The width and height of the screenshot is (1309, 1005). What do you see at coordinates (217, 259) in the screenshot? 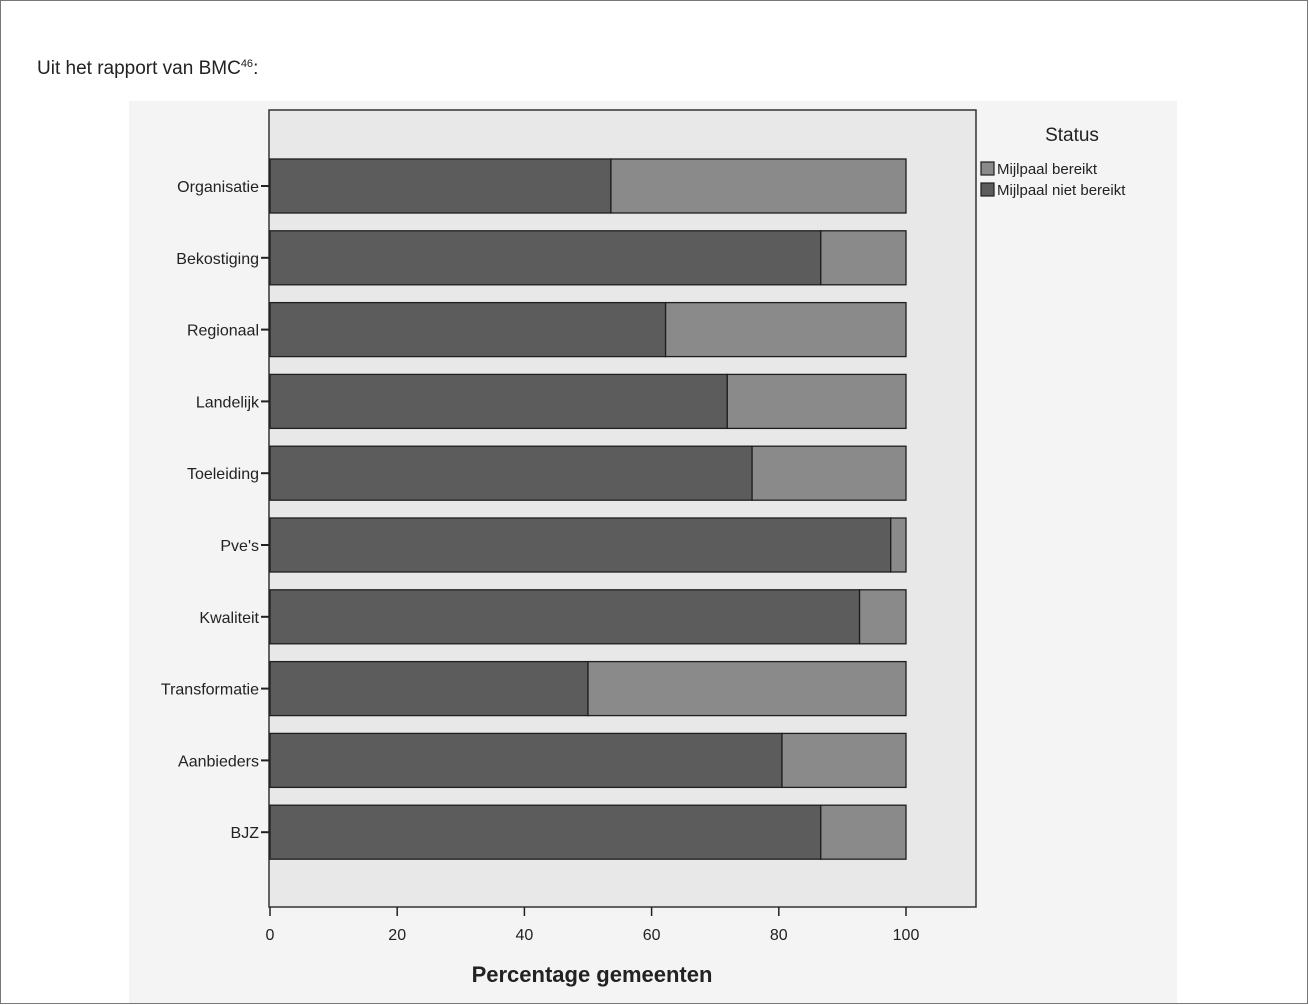
I see `y-tick-label-bekostiging: Bekostiging` at bounding box center [217, 259].